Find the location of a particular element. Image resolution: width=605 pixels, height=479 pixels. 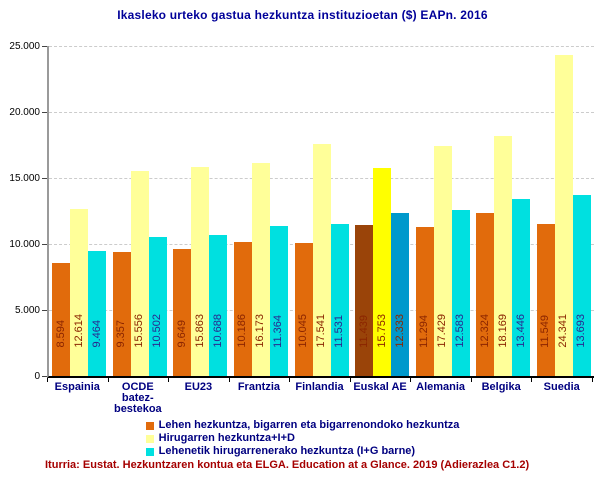

x-axis-category-line: Finlandia is located at coordinates (319, 387).